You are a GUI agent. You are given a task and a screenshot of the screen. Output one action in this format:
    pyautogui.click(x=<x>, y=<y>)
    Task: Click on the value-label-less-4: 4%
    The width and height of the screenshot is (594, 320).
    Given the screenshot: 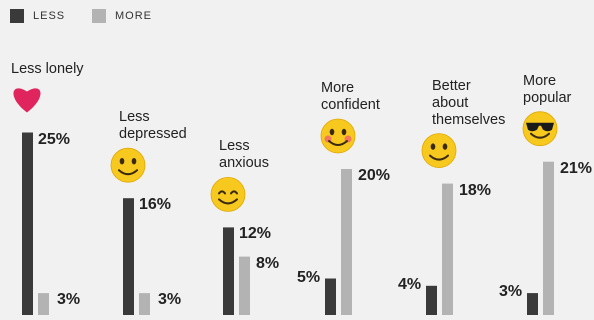 What is the action you would take?
    pyautogui.click(x=410, y=284)
    